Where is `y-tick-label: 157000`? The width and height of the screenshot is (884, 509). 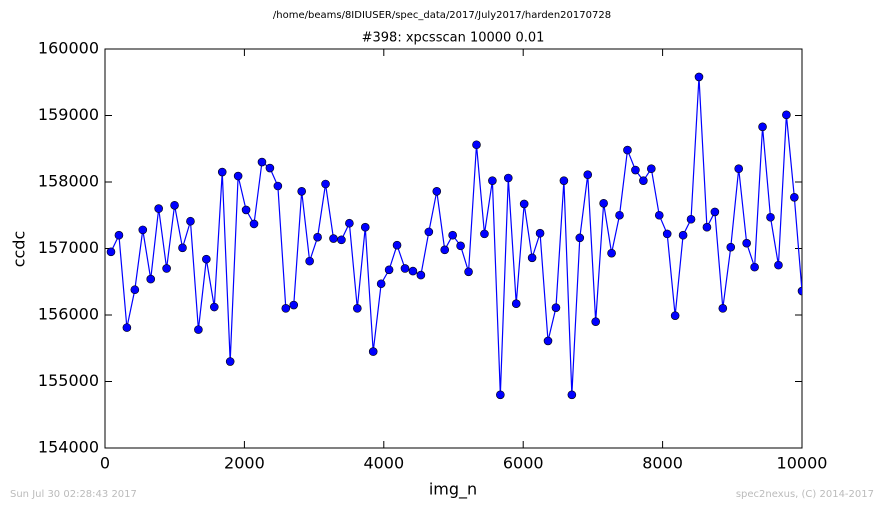 y-tick-label: 157000 is located at coordinates (68, 247).